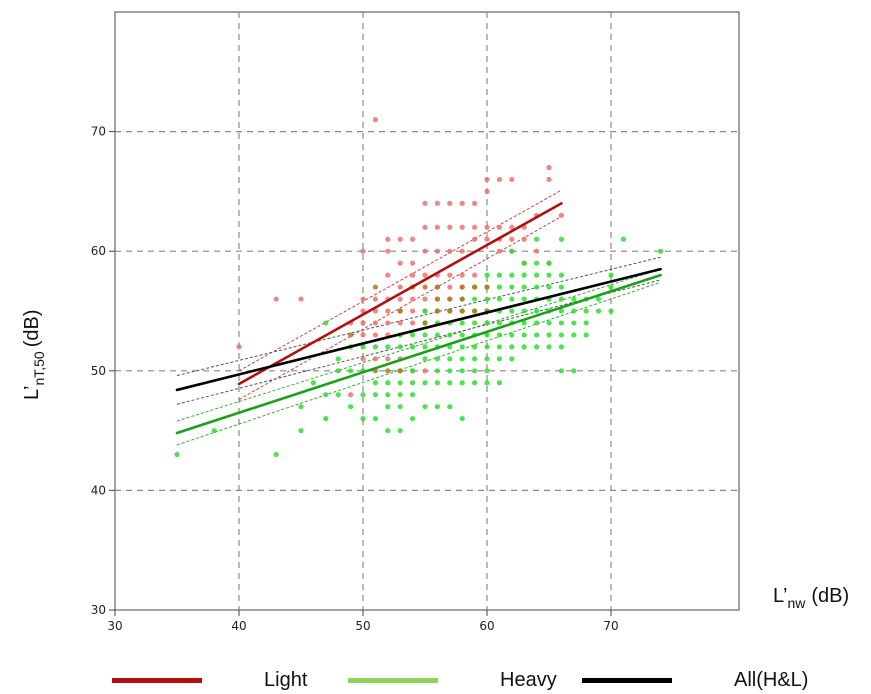 The height and width of the screenshot is (694, 871). What do you see at coordinates (771, 679) in the screenshot?
I see `legend-label-all: All(H&L)` at bounding box center [771, 679].